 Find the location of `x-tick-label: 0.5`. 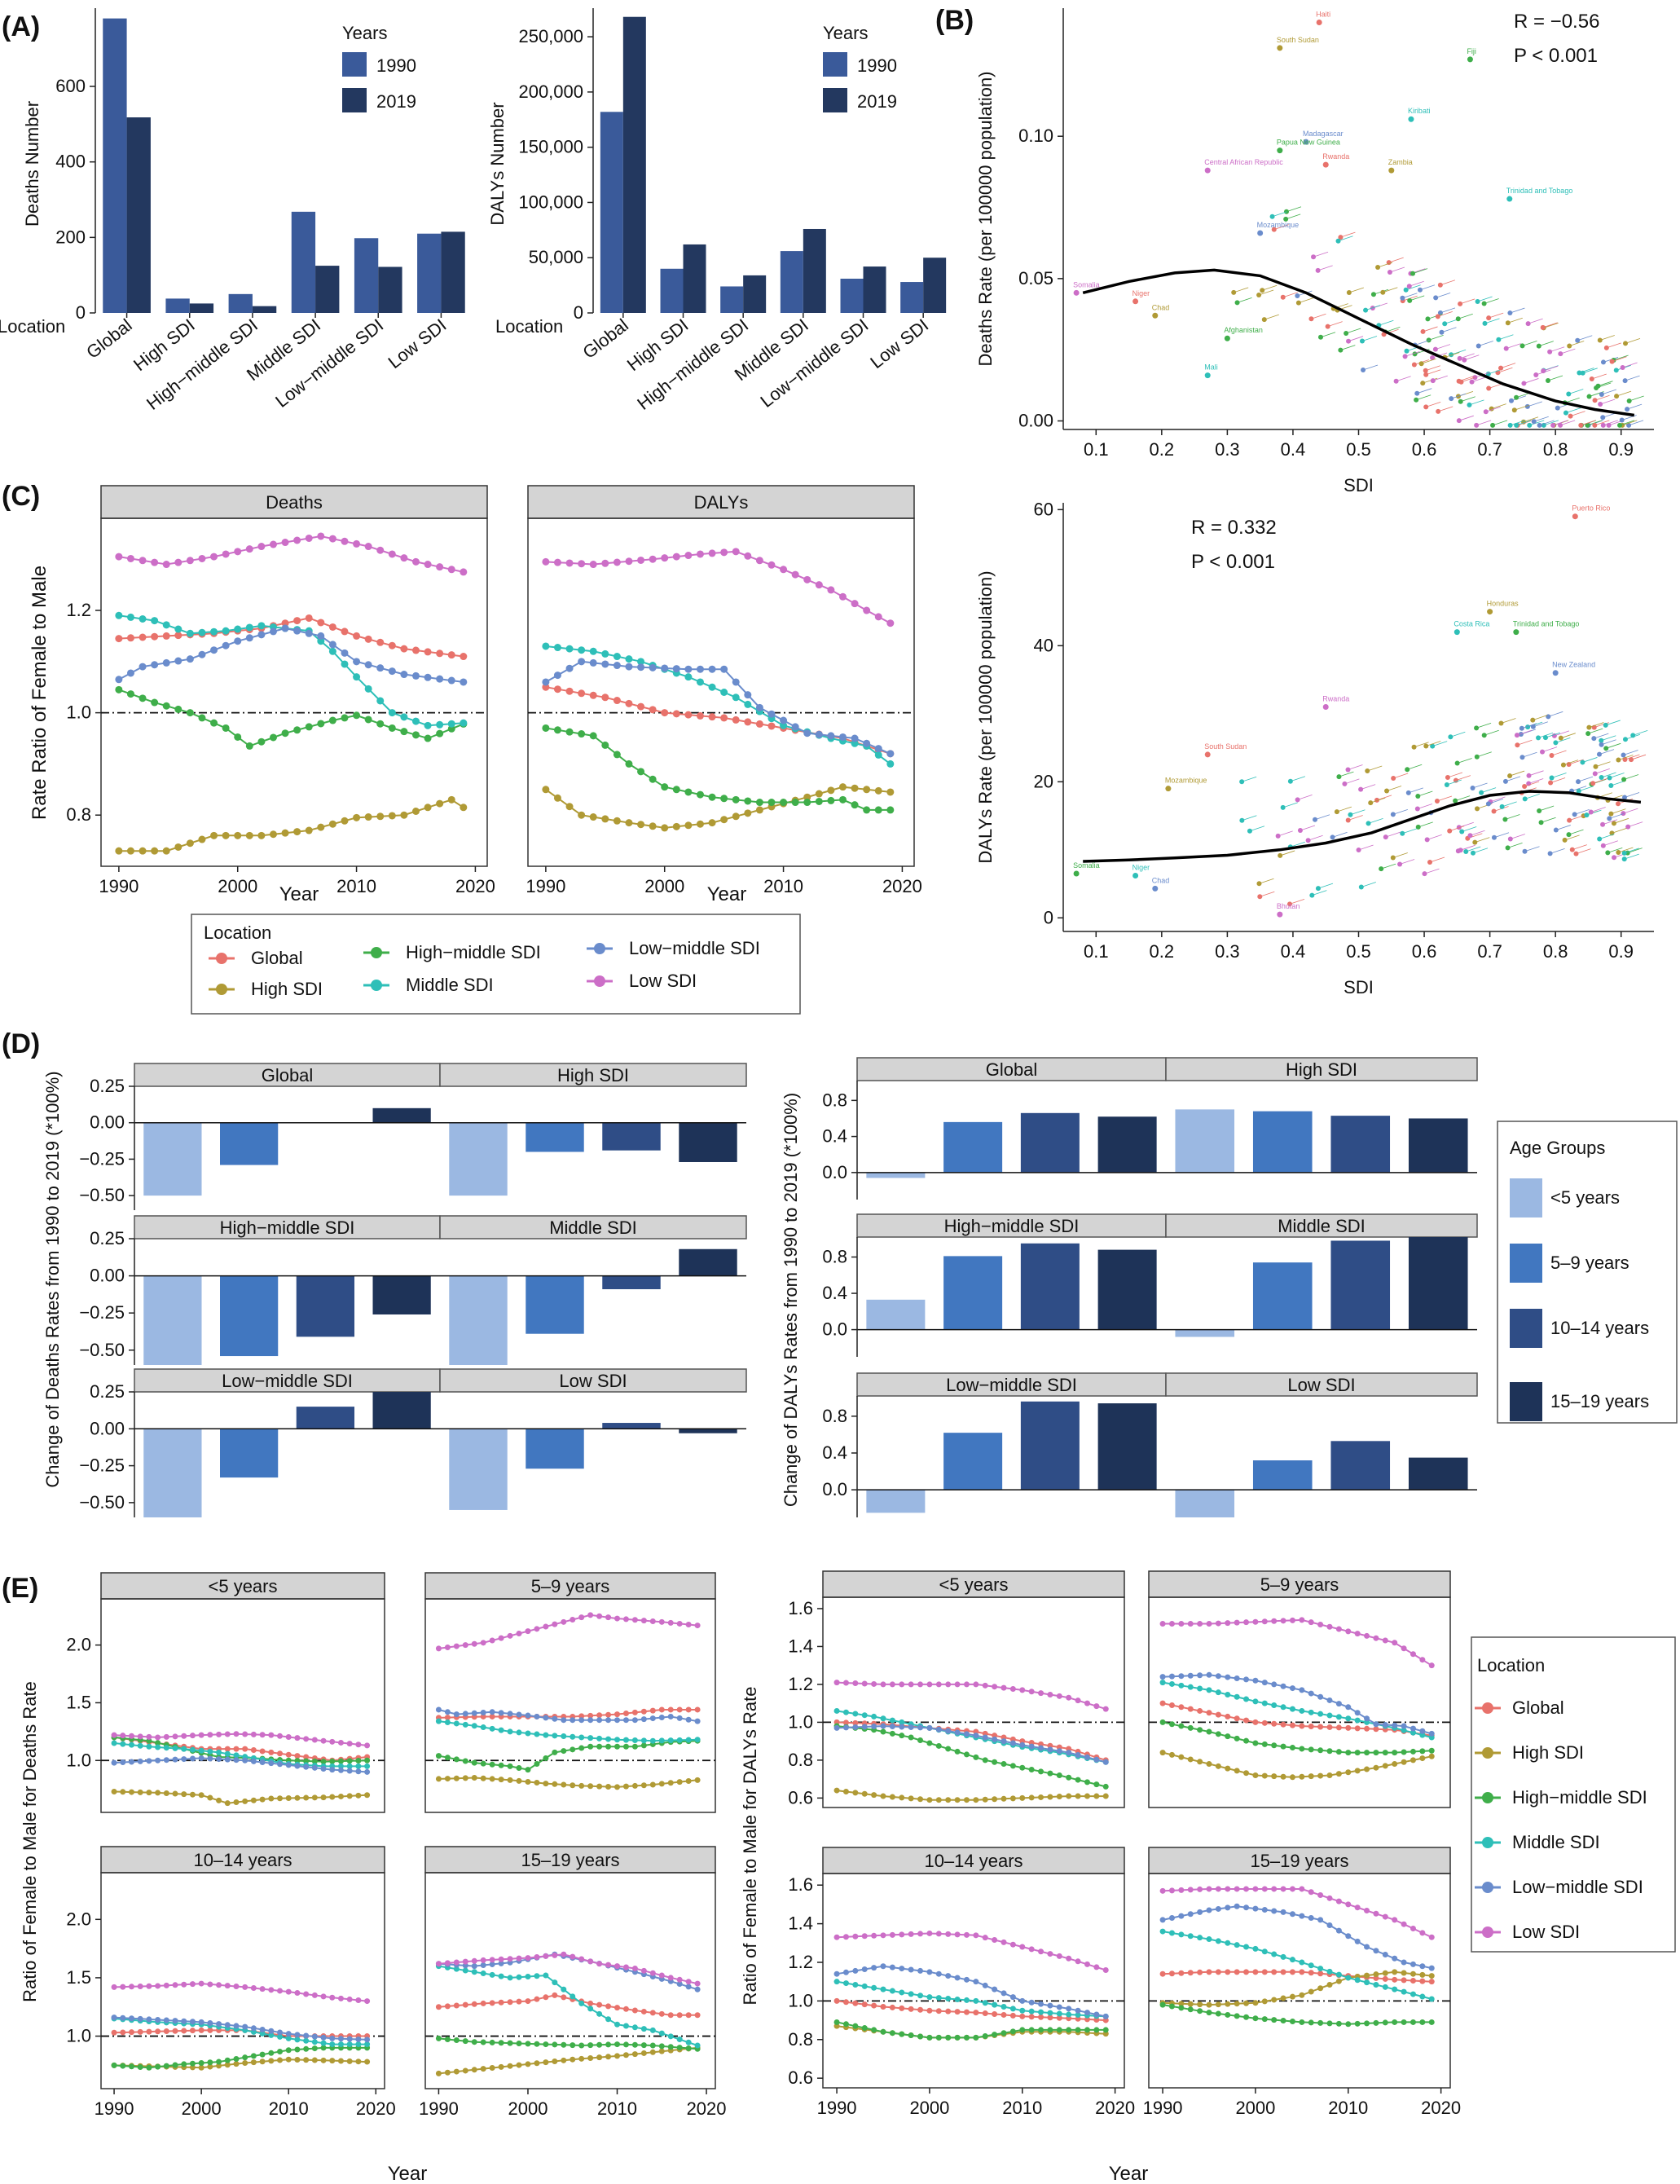

x-tick-label: 0.5 is located at coordinates (1359, 951).